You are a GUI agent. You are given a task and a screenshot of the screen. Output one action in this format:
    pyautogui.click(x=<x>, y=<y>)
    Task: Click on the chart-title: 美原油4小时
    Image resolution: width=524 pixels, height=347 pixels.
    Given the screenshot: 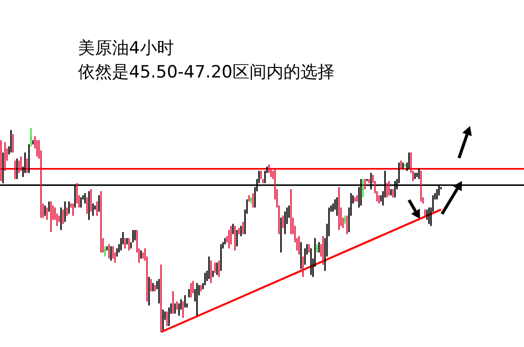 What is the action you would take?
    pyautogui.click(x=126, y=48)
    